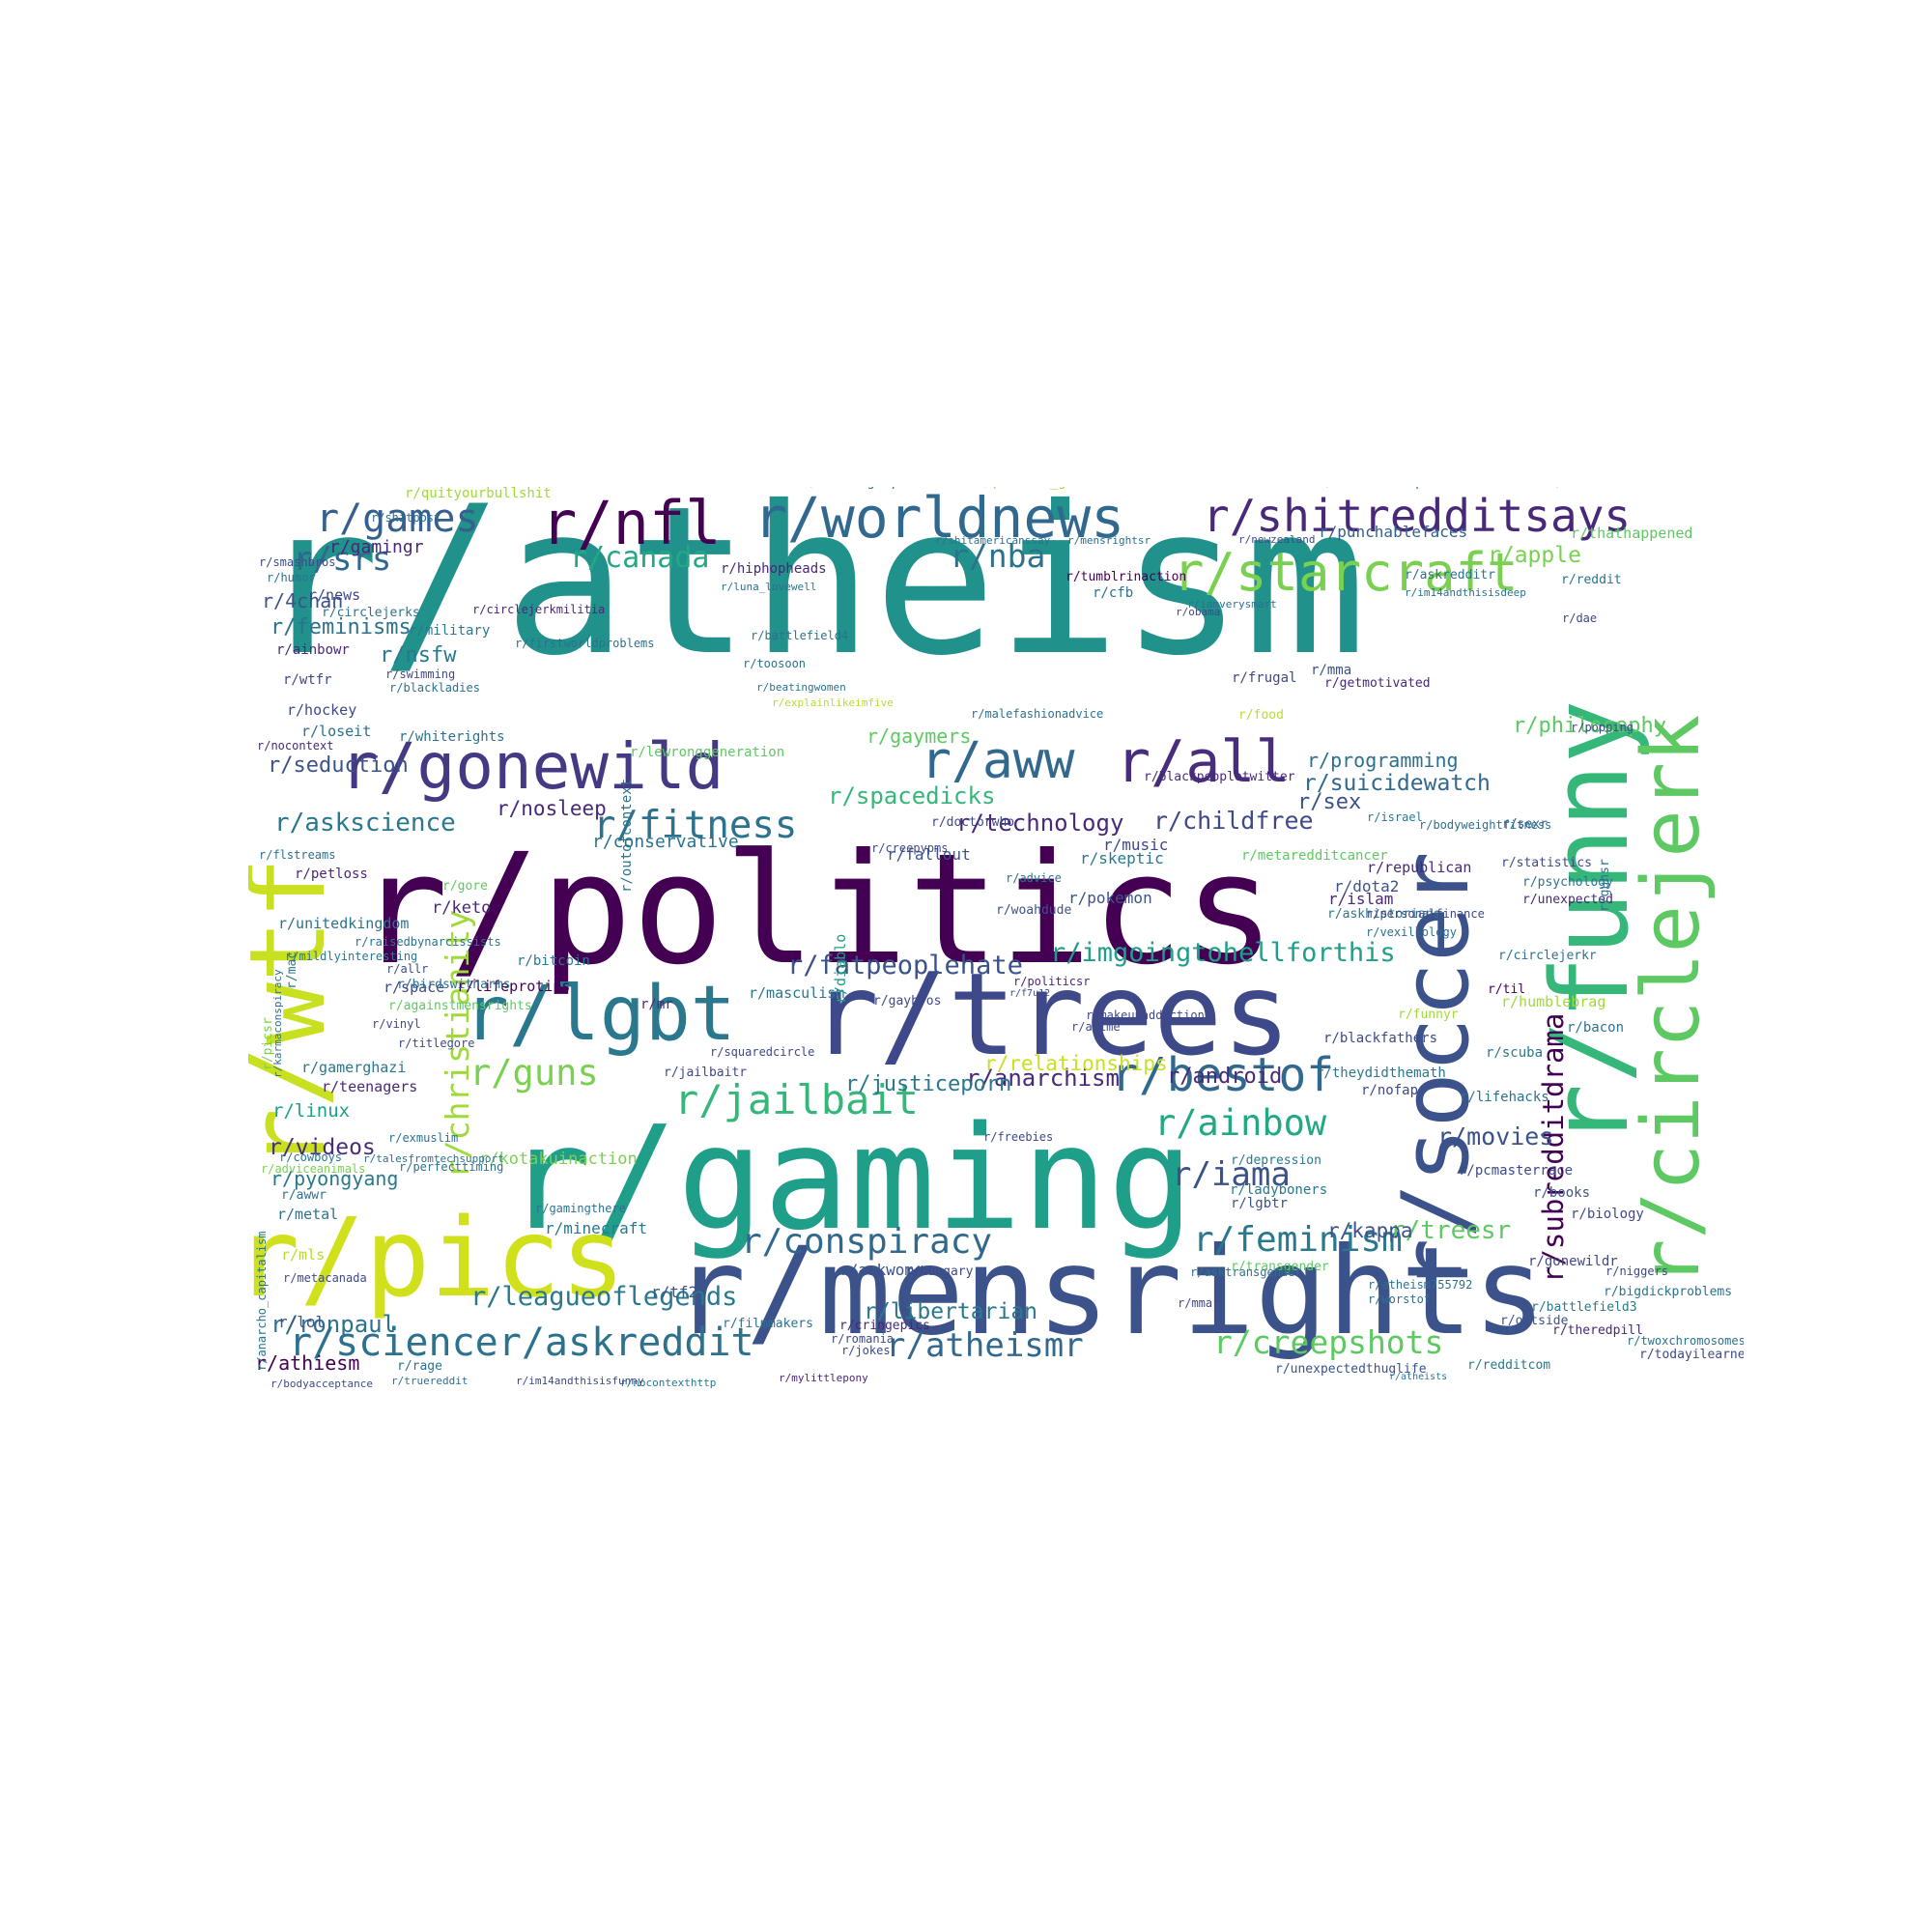 The image size is (1932, 1932). What do you see at coordinates (351, 956) in the screenshot?
I see `word: r/mildlyinteresting` at bounding box center [351, 956].